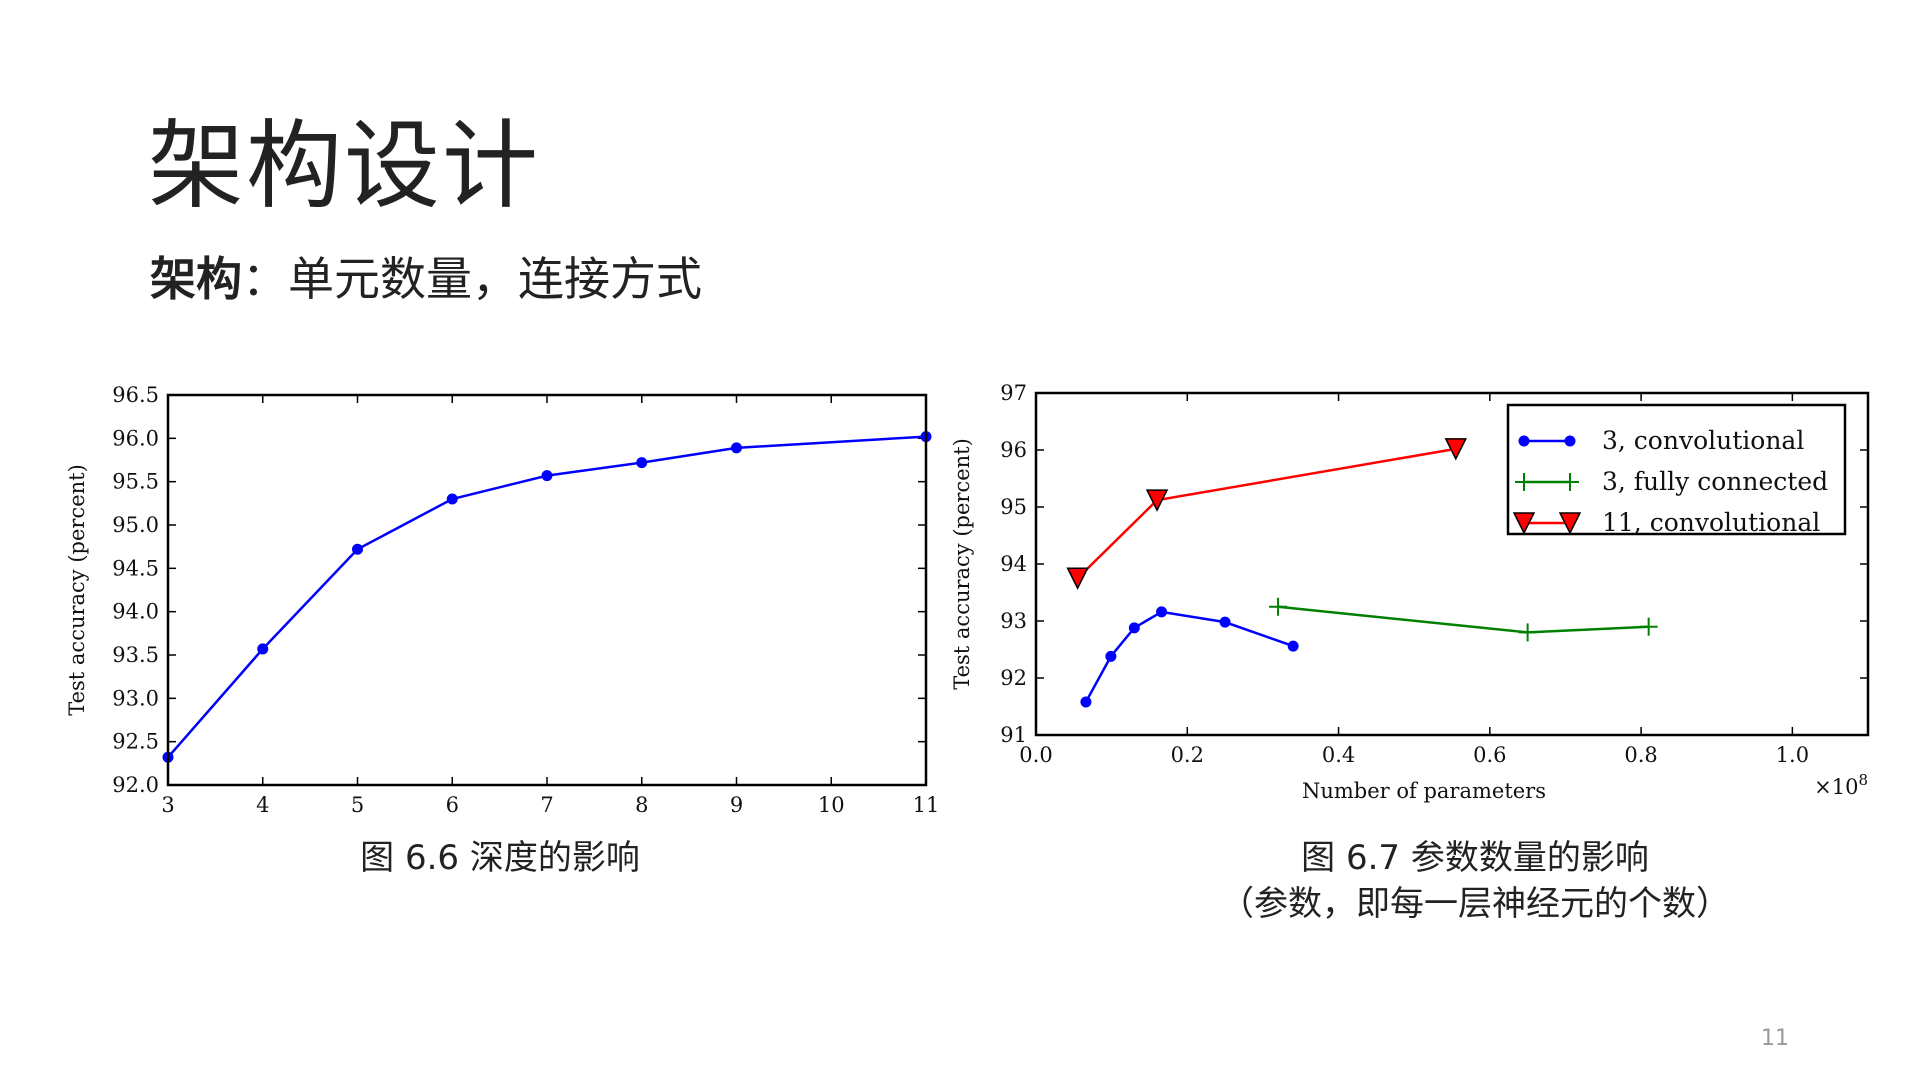 This screenshot has width=1920, height=1080. What do you see at coordinates (1475, 858) in the screenshot?
I see `caption-parameters-line1: 图 6.7 参数数量的影响` at bounding box center [1475, 858].